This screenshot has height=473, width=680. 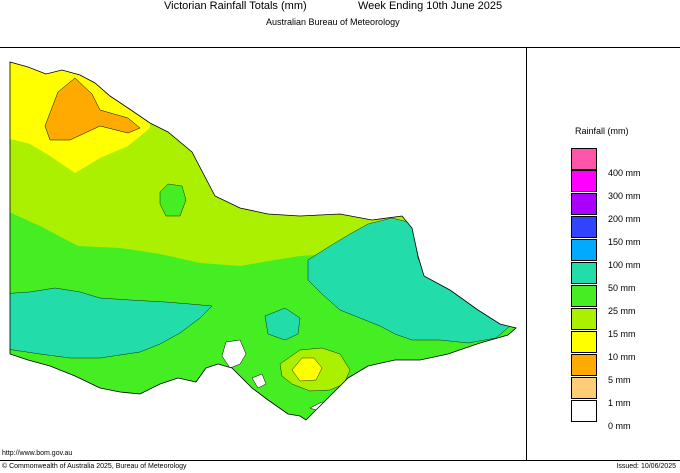 What do you see at coordinates (624, 196) in the screenshot?
I see `legend-label-300: 300 mm` at bounding box center [624, 196].